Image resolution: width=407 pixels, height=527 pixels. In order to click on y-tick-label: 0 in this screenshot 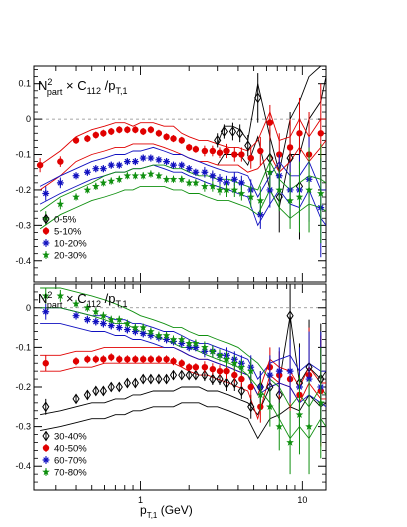, I will do `click(28, 308)`.